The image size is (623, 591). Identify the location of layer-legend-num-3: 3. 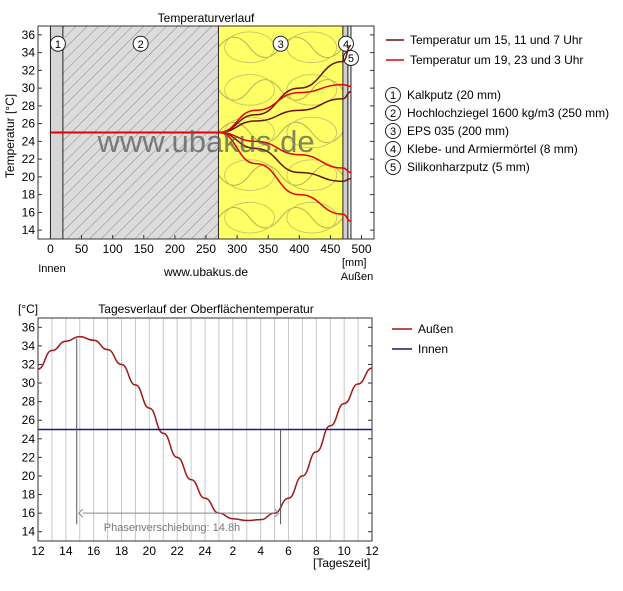
(393, 132).